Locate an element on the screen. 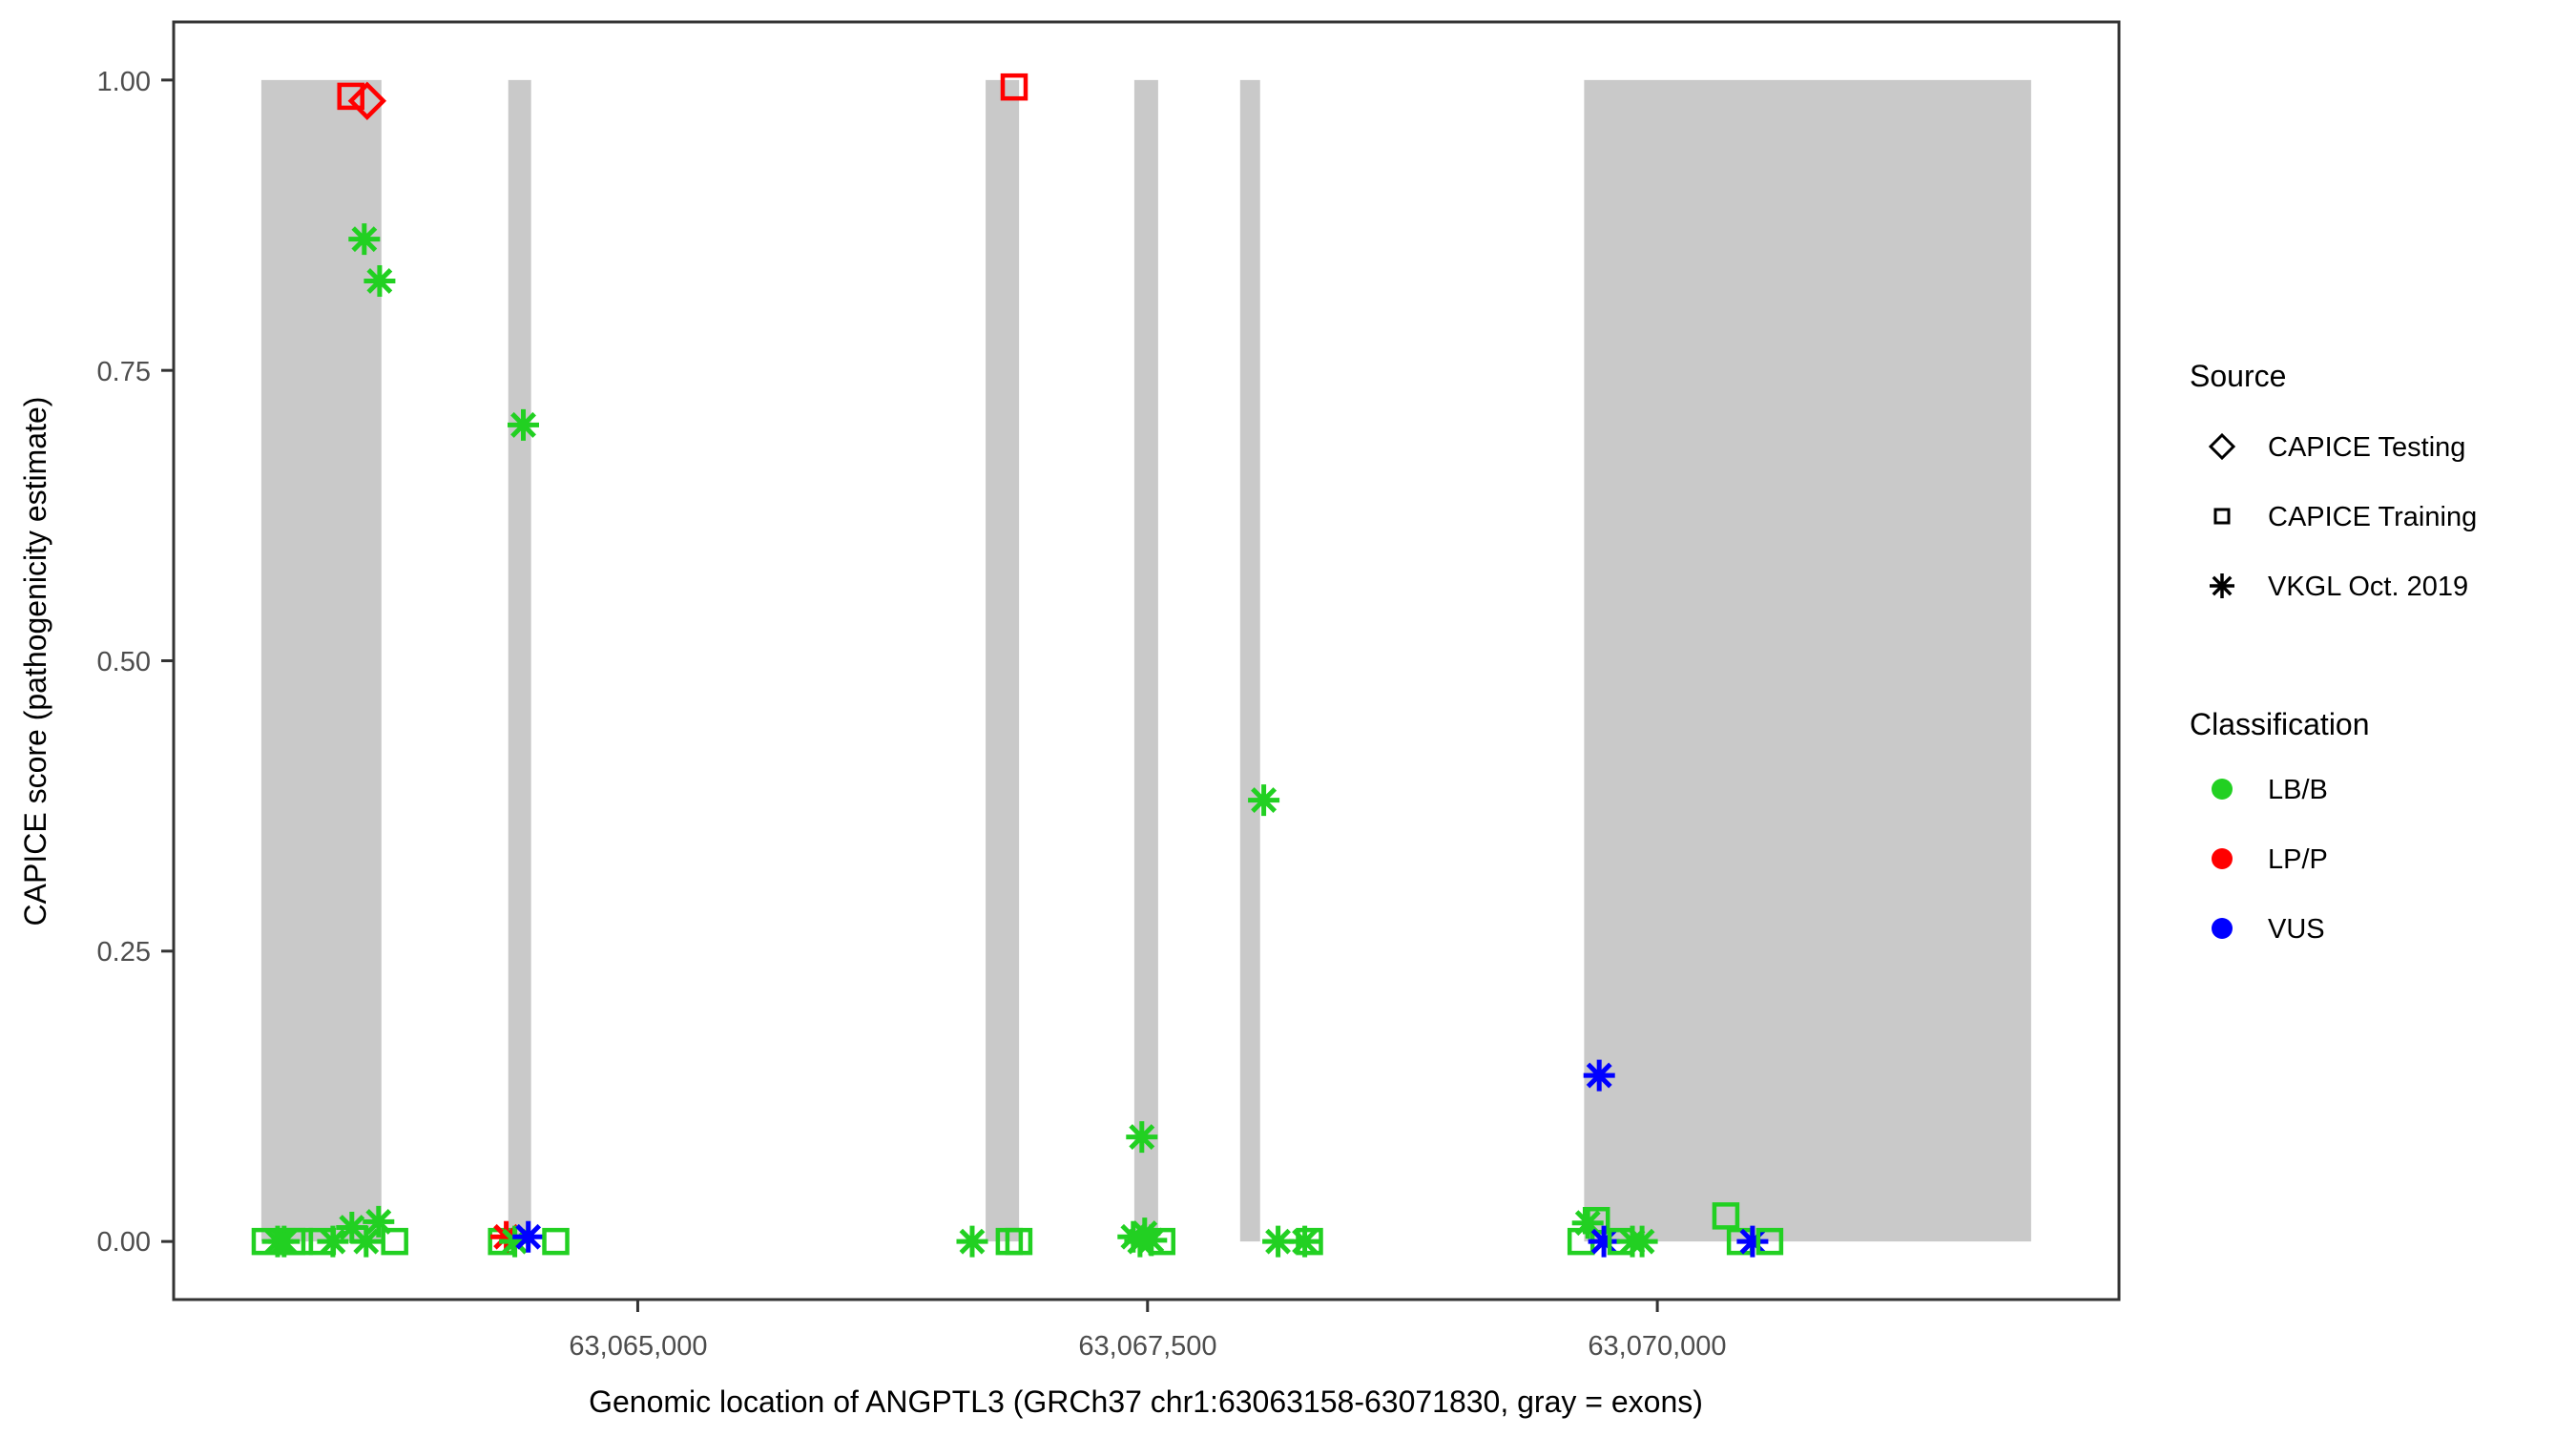 The image size is (2576, 1436). legend-item-label: VKGL Oct. 2019 is located at coordinates (2368, 587).